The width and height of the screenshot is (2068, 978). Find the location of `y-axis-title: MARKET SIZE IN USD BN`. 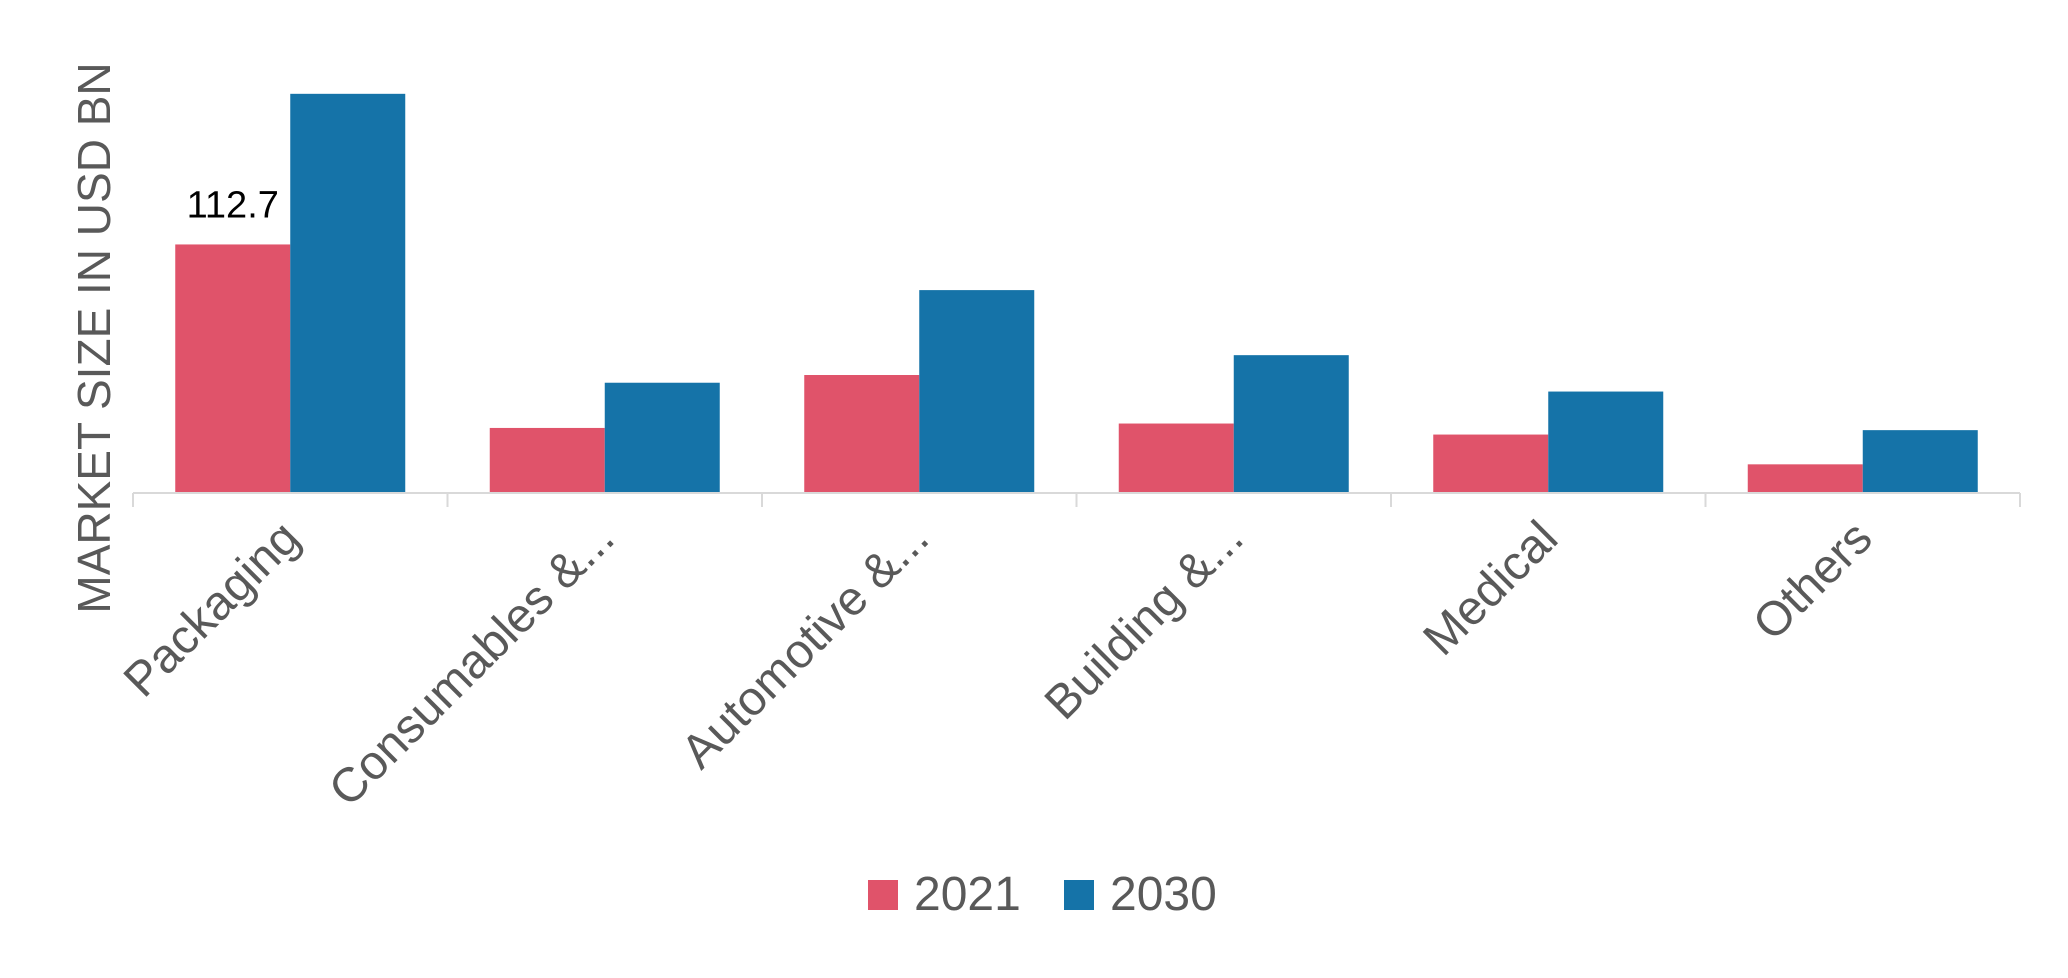

y-axis-title: MARKET SIZE IN USD BN is located at coordinates (94, 337).